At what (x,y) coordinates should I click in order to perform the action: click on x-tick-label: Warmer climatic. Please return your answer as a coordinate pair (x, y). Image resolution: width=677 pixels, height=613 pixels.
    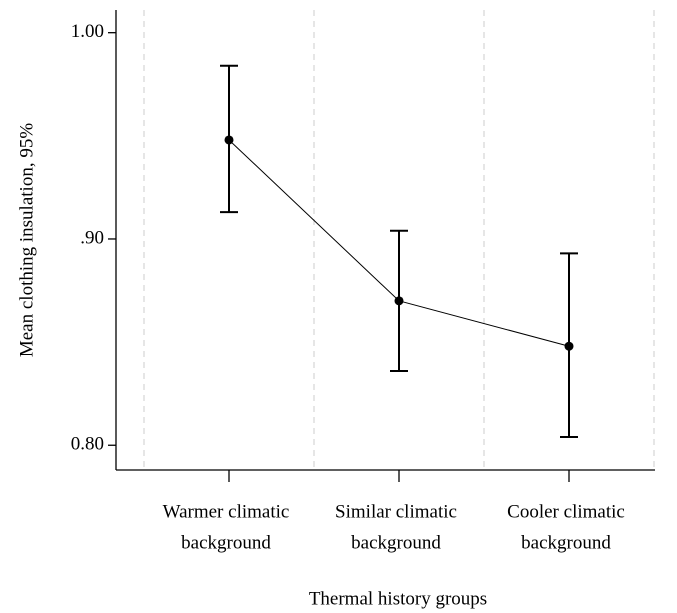
    Looking at the image, I should click on (226, 511).